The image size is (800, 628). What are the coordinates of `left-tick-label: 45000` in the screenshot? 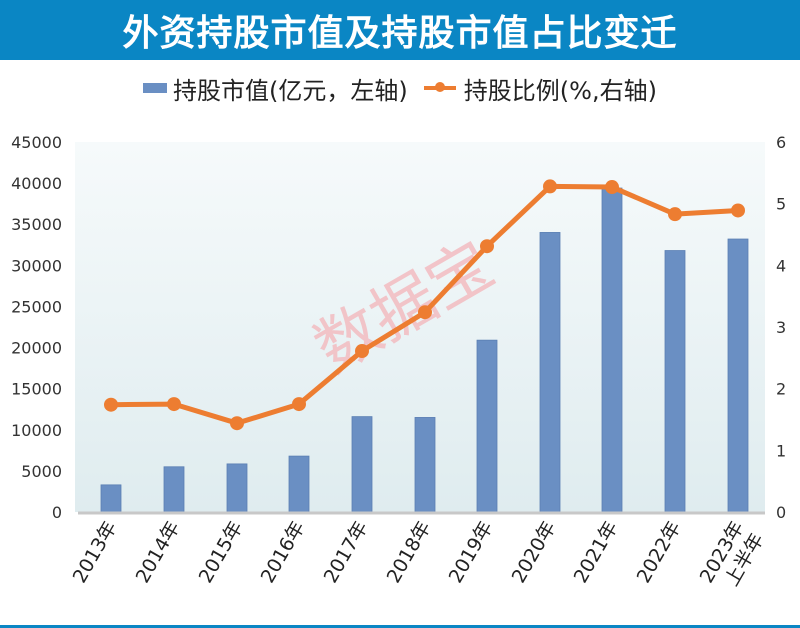 It's located at (36, 142).